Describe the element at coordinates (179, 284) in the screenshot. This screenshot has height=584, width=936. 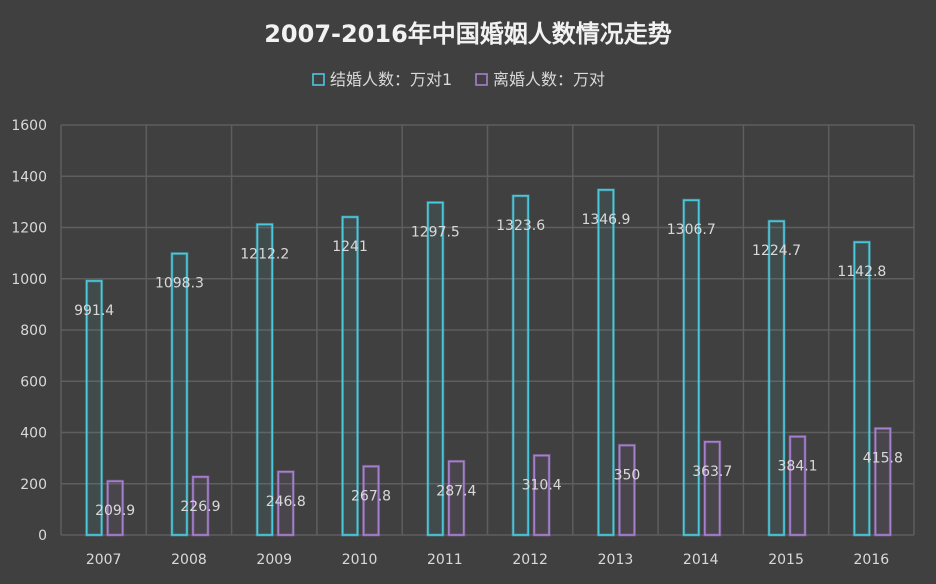
I see `data-label: 1098.3` at that location.